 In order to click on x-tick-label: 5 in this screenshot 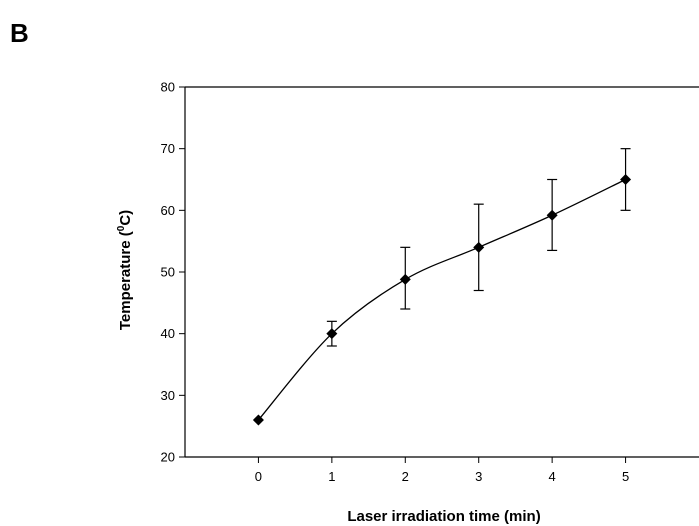, I will do `click(625, 476)`.